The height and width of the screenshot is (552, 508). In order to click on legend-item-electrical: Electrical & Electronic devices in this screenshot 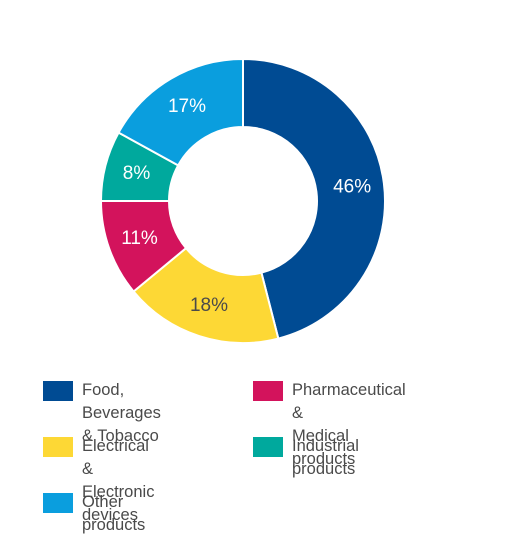, I will do `click(98, 481)`.